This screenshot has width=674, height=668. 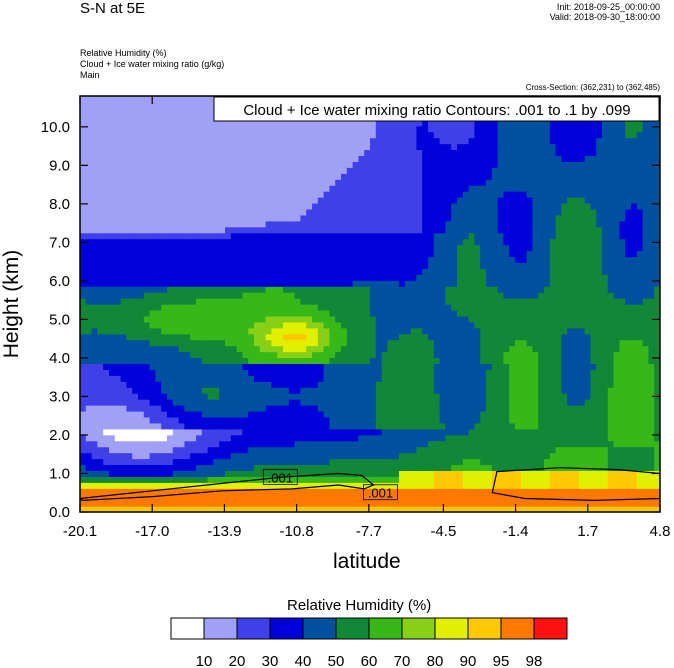 I want to click on x-axis-label: latitude, so click(x=367, y=561).